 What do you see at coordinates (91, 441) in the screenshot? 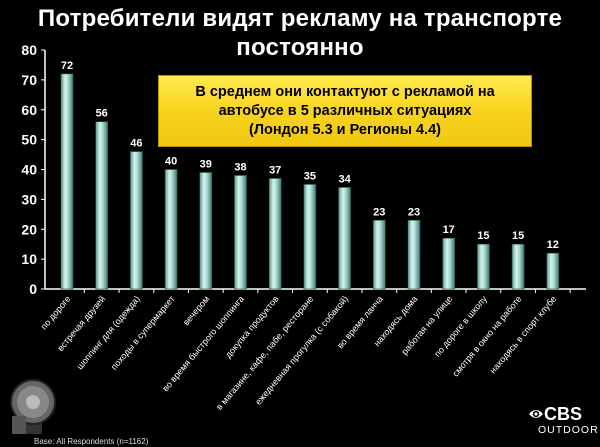
I see `footnote: Base: All Respondents (n=1162)` at bounding box center [91, 441].